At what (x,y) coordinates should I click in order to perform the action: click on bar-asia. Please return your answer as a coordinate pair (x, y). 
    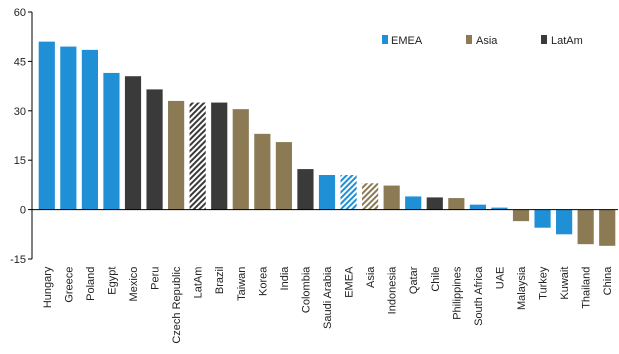
    Looking at the image, I should click on (370, 196).